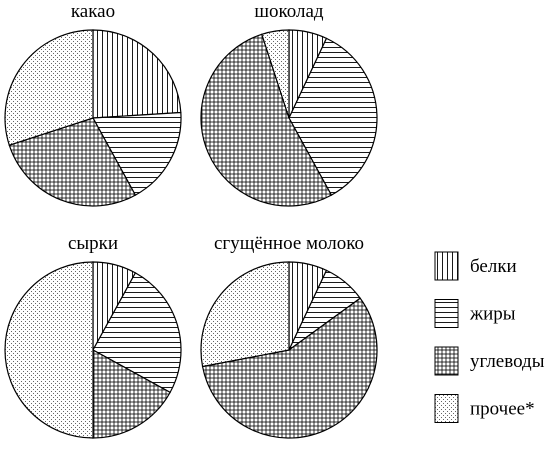 The image size is (560, 451). Describe the element at coordinates (93, 243) in the screenshot. I see `pie-title: сырки` at that location.